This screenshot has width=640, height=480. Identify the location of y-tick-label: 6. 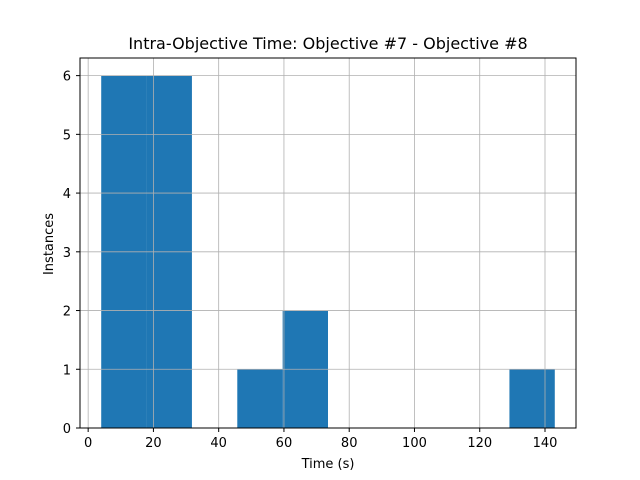
(67, 77).